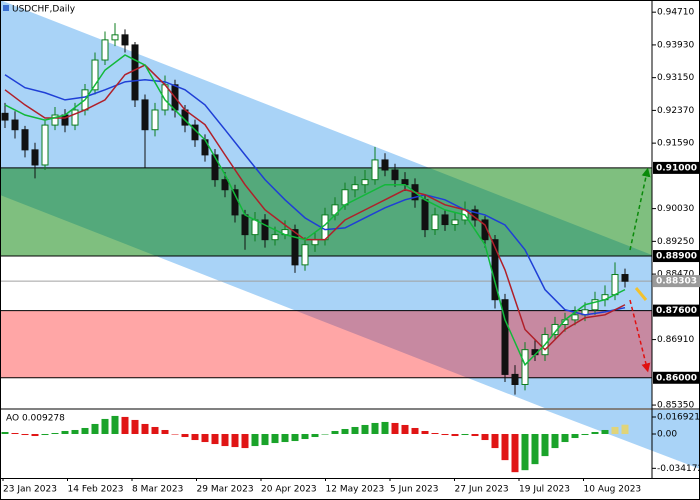 The width and height of the screenshot is (700, 500). I want to click on forecast-up-arrow, so click(640, 209).